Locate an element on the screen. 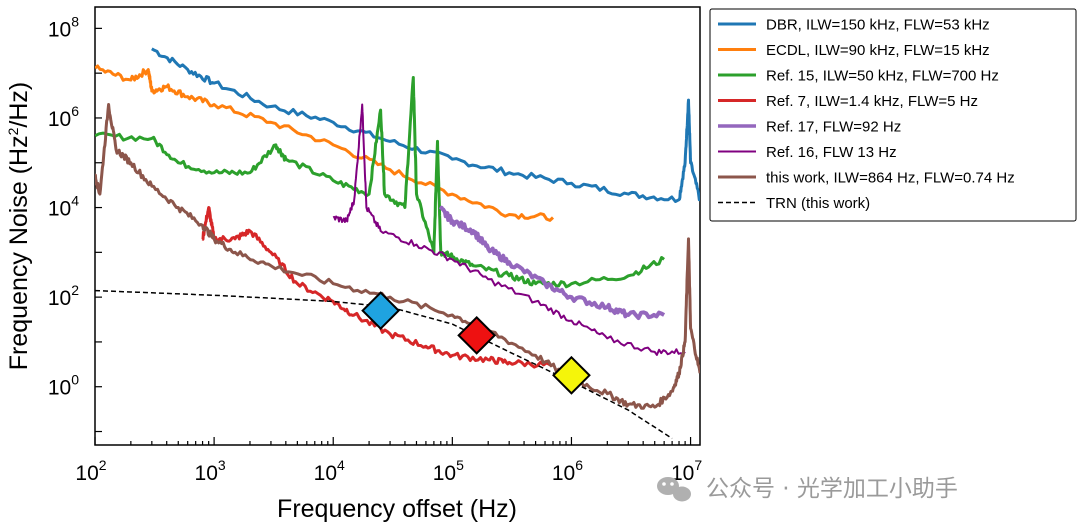 The height and width of the screenshot is (529, 1080). x-tick-label: 10⁷ is located at coordinates (686, 471).